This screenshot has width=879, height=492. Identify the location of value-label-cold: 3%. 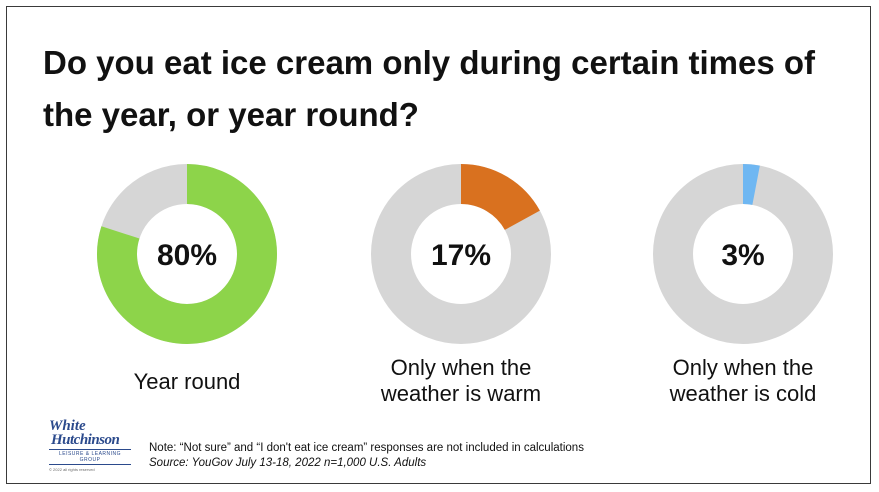
(742, 255).